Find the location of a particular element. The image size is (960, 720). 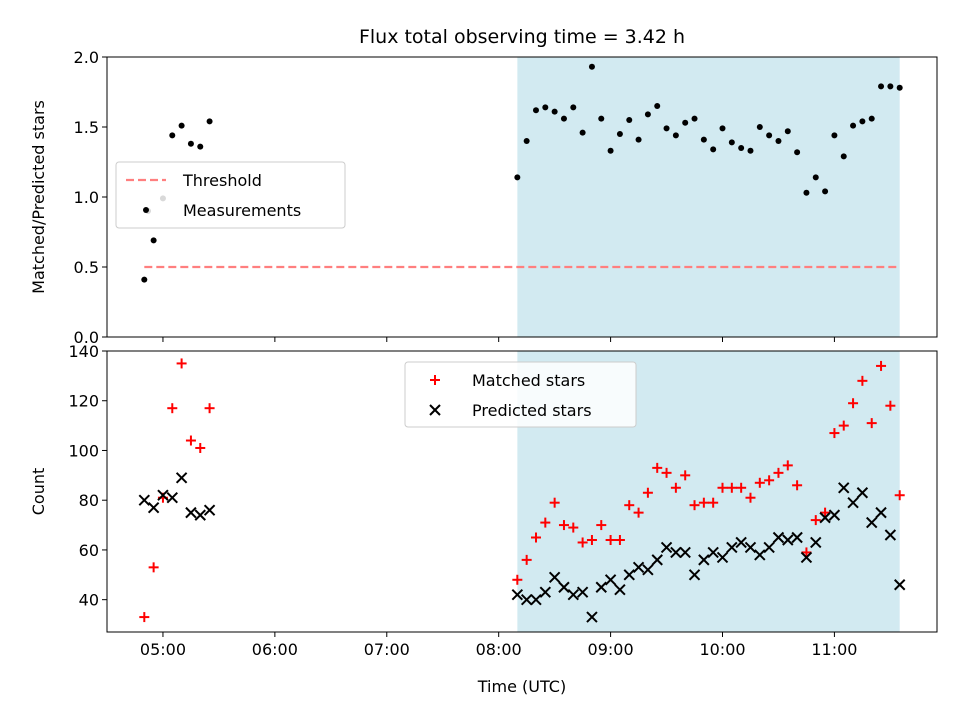

predicted-stars-point-1-b is located at coordinates (153, 507).